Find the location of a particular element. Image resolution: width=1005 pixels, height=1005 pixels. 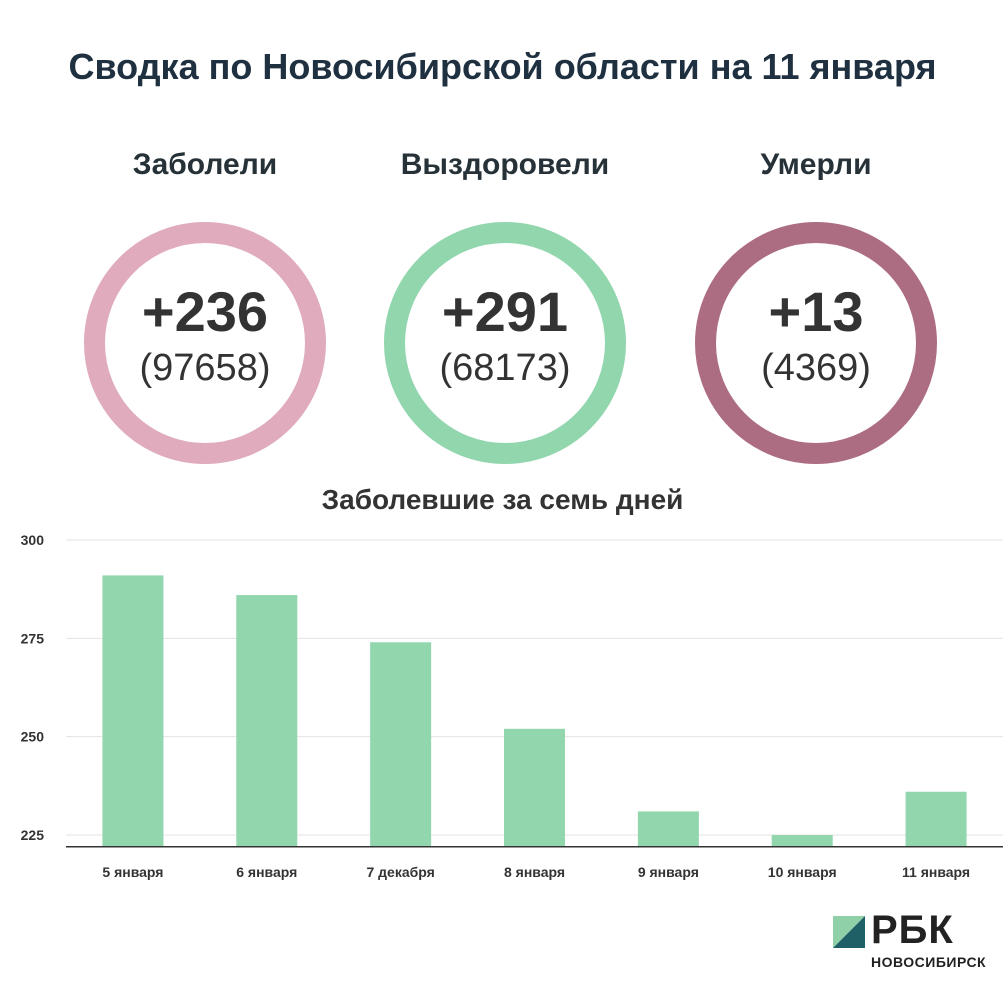

x-tick-label: 11 января is located at coordinates (936, 872).